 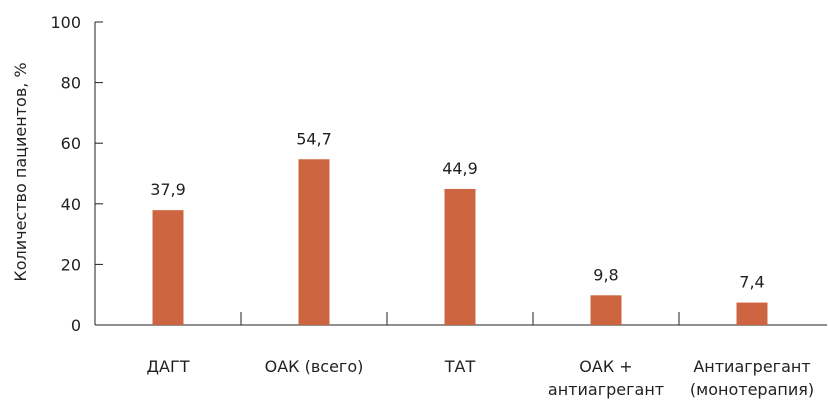 I want to click on y-tick-label: 0, so click(x=76, y=325).